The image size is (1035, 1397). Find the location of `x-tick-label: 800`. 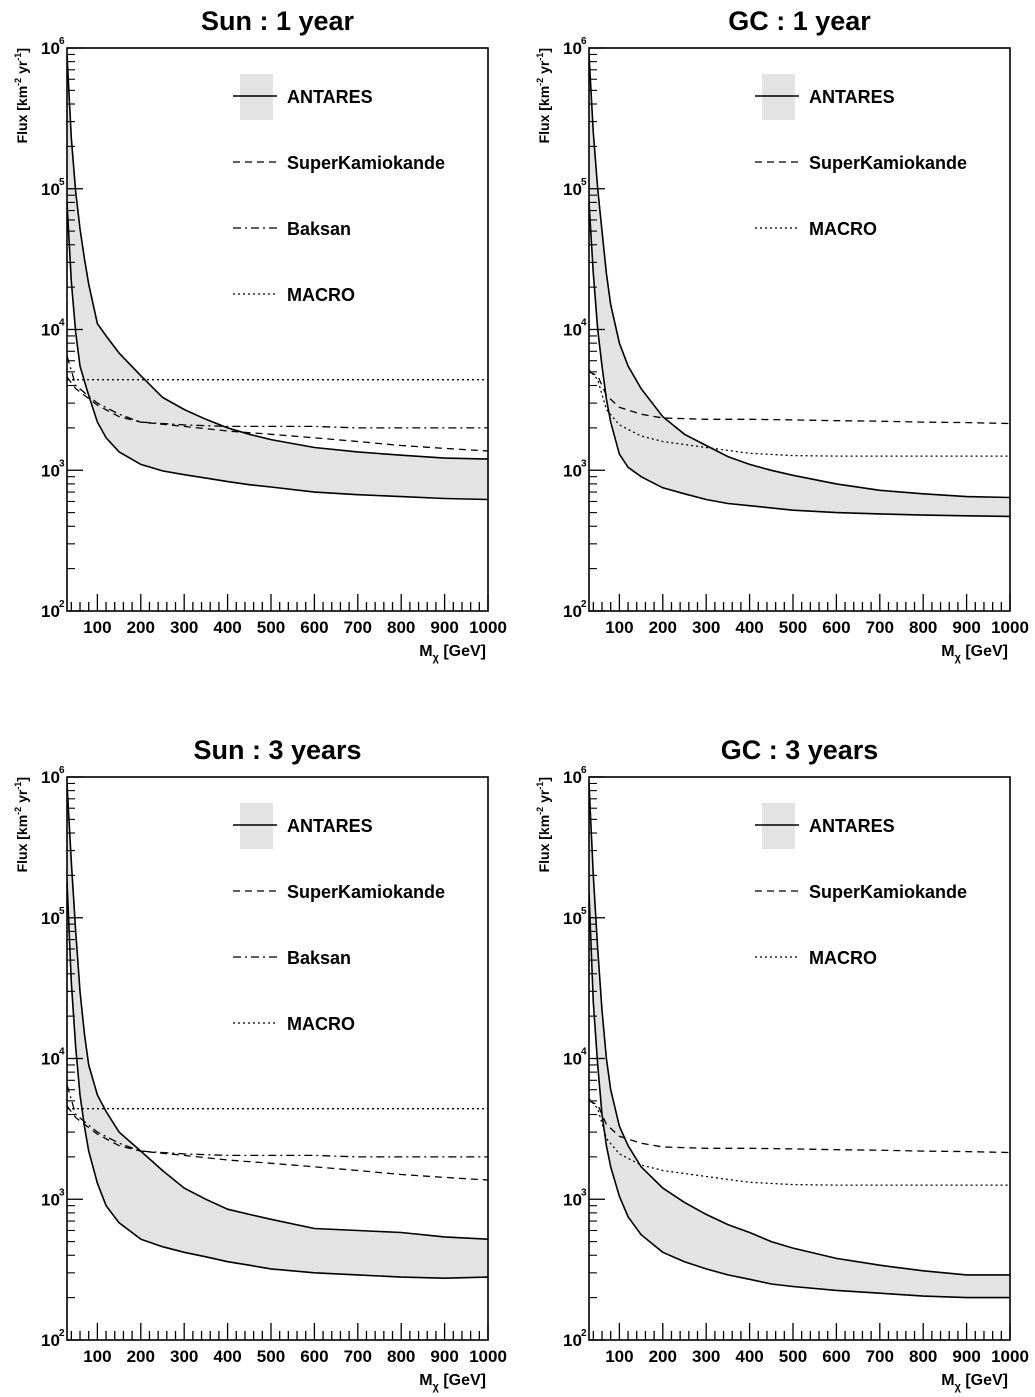

x-tick-label: 800 is located at coordinates (923, 627).